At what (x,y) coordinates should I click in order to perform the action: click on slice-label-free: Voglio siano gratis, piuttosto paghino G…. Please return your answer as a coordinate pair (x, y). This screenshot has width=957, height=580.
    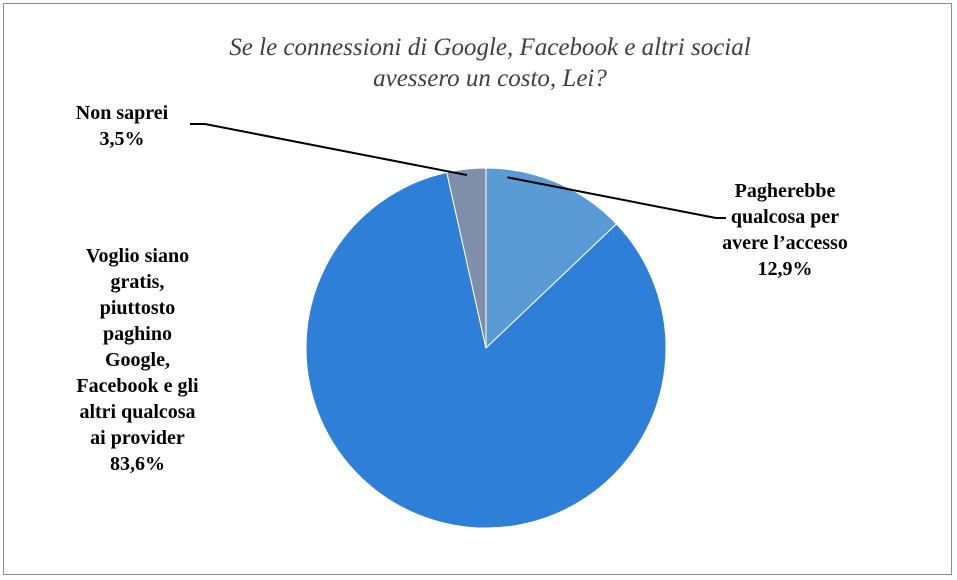
    Looking at the image, I should click on (137, 360).